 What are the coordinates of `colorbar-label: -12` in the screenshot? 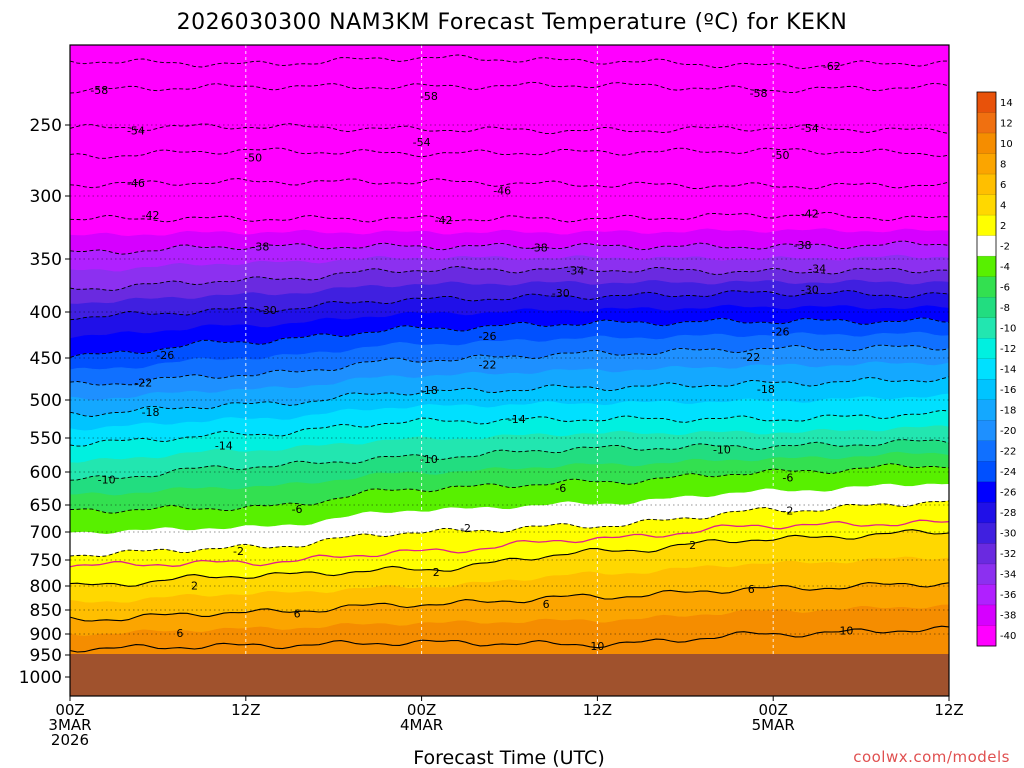 It's located at (1008, 349).